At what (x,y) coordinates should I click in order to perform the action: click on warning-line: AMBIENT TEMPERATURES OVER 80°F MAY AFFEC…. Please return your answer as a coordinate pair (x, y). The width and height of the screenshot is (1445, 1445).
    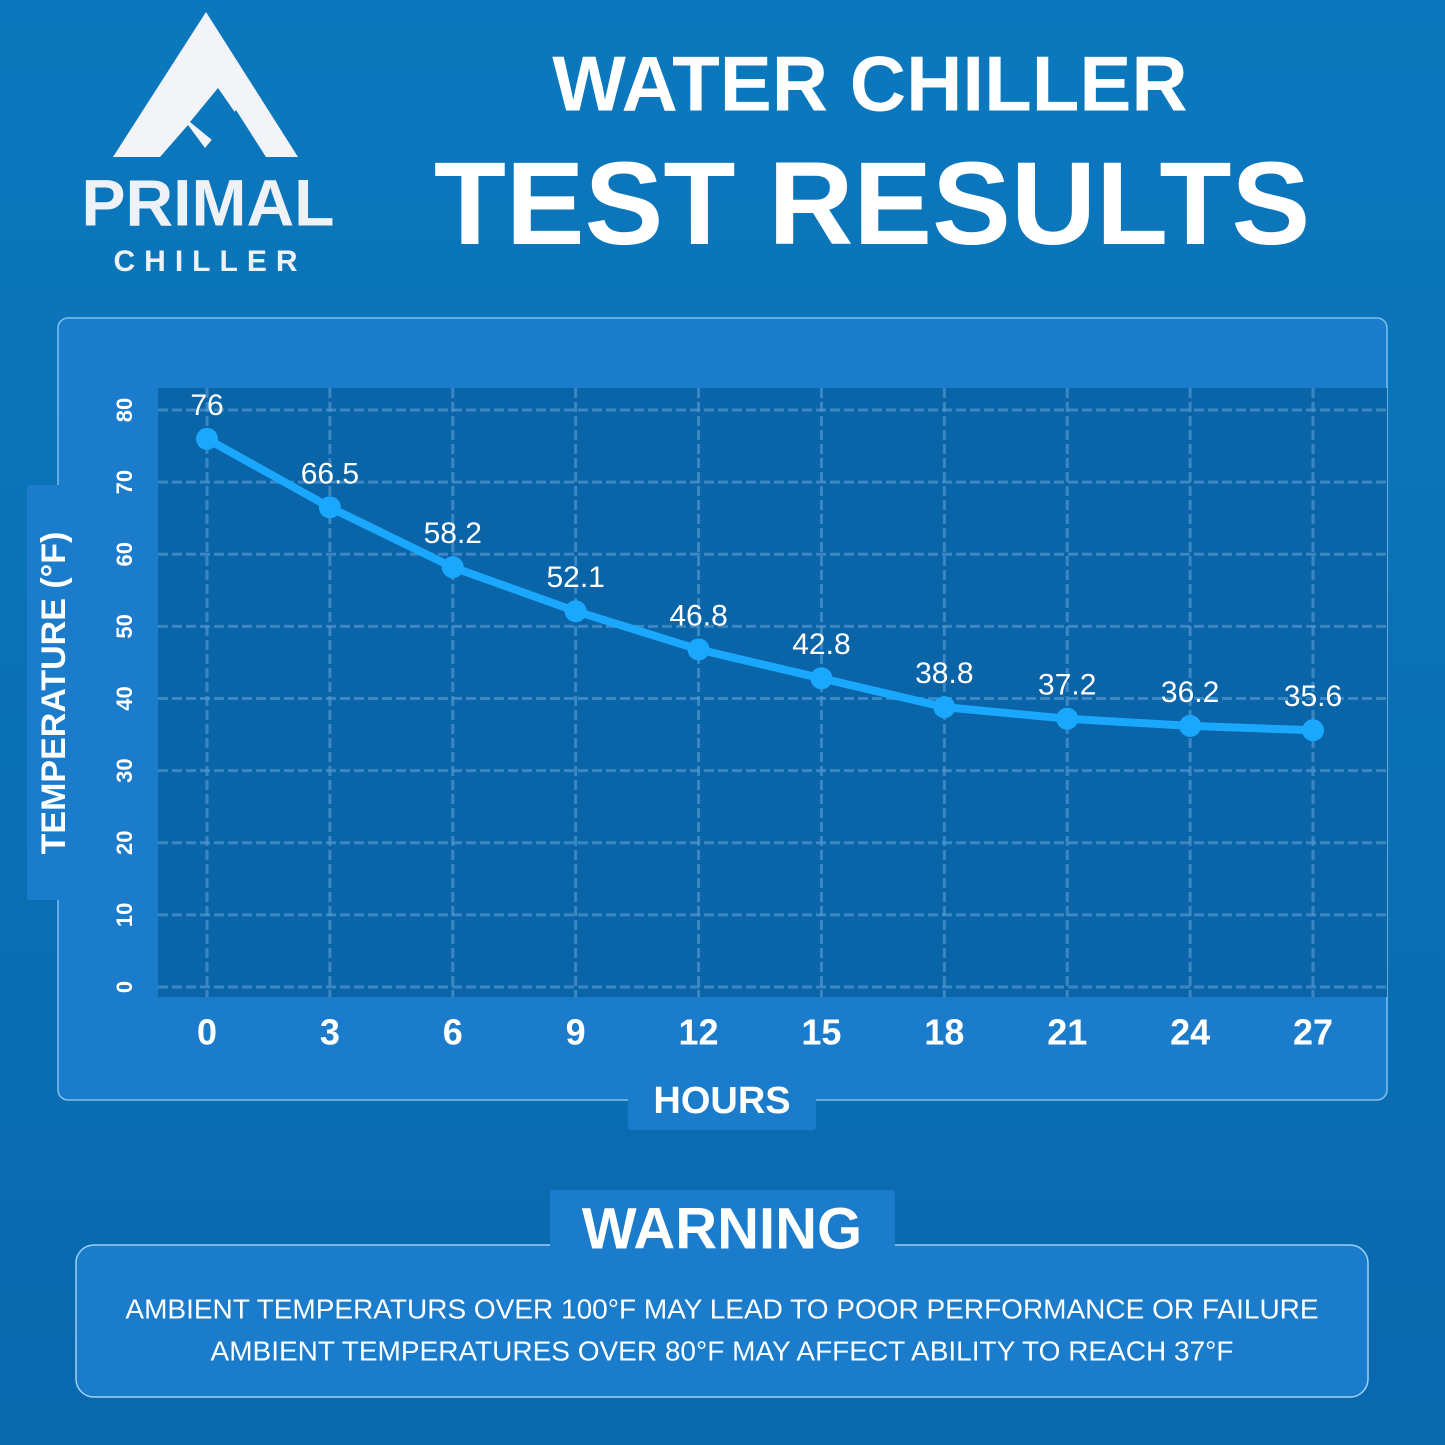
    Looking at the image, I should click on (722, 1350).